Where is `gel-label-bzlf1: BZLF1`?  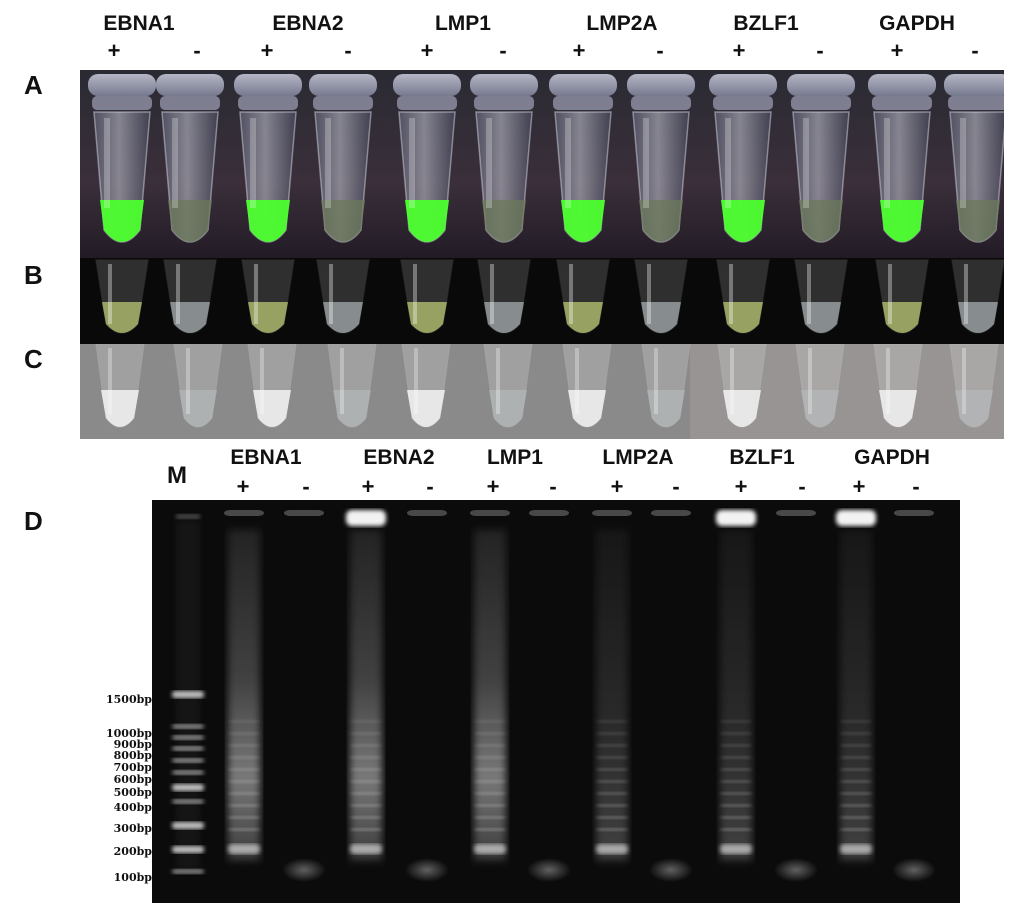 gel-label-bzlf1: BZLF1 is located at coordinates (762, 457).